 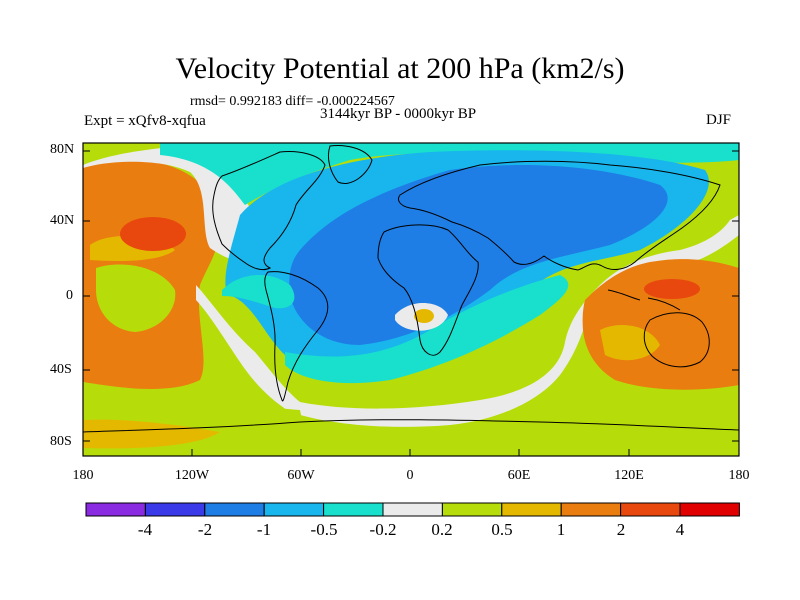 What do you see at coordinates (502, 529) in the screenshot?
I see `colorbar-label: 0.5` at bounding box center [502, 529].